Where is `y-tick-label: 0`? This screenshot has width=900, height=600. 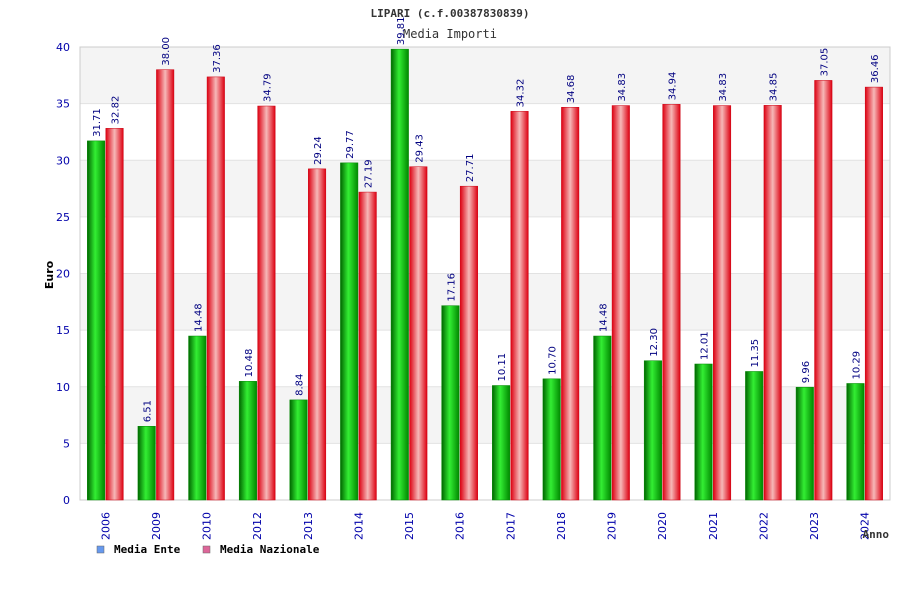
y-tick-label: 0 is located at coordinates (66, 500).